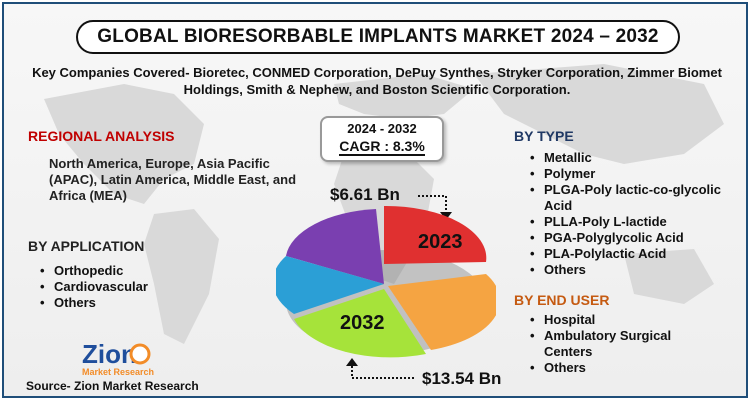  I want to click on application-list: Orthopedic Cardiovascular Others, so click(138, 287).